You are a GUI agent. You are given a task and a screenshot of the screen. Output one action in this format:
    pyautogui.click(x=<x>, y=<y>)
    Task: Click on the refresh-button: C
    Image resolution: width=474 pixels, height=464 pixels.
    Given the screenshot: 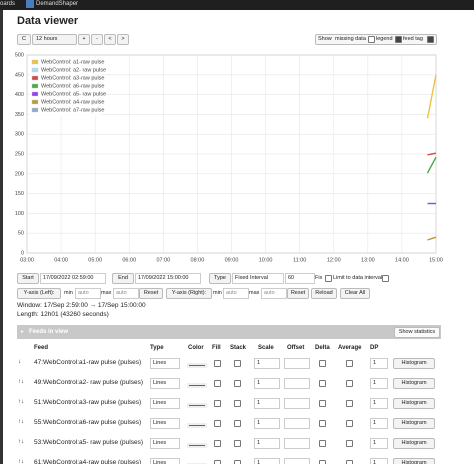 What is the action you would take?
    pyautogui.click(x=24, y=39)
    